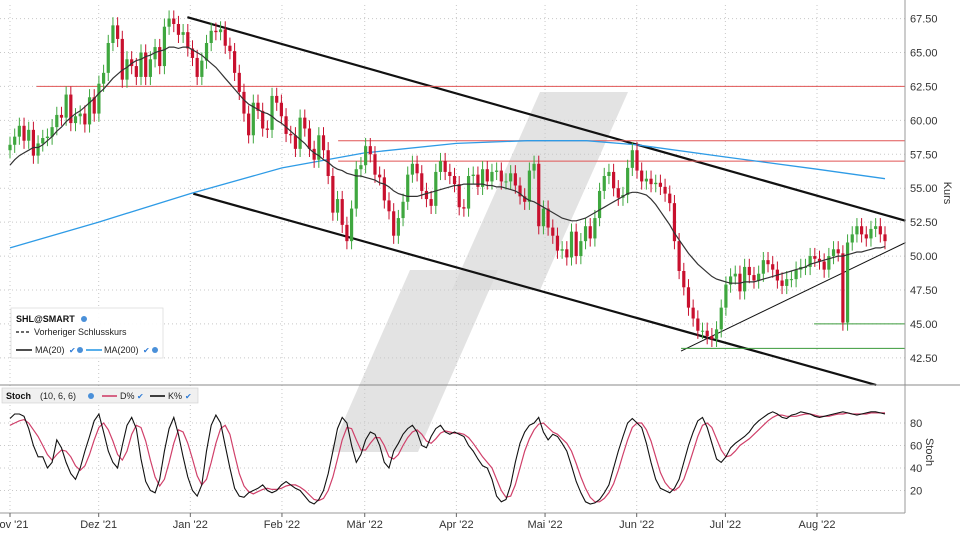  I want to click on time-tick-label: Mär '22, so click(365, 525).